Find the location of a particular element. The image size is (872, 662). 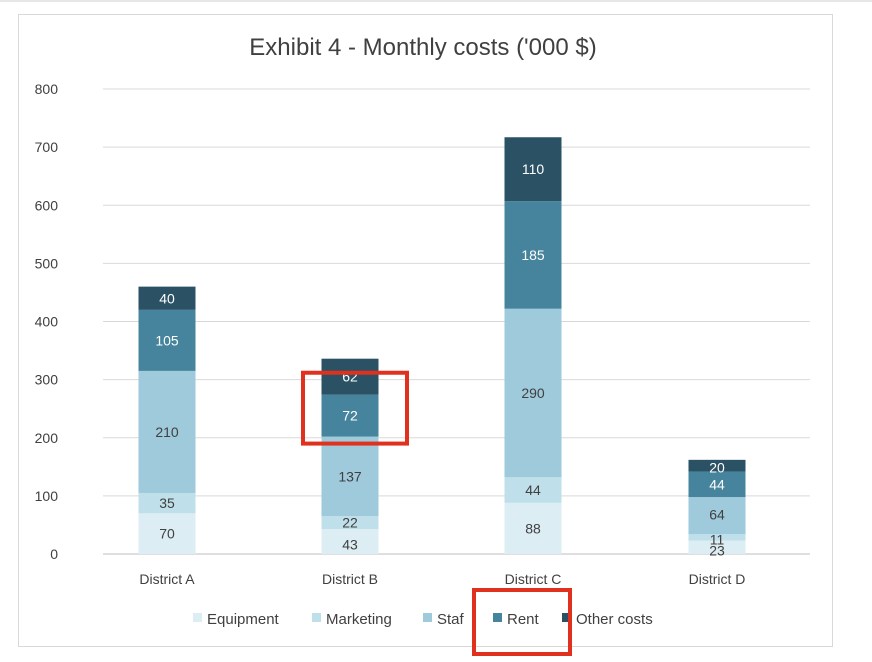

x-category-label: District C is located at coordinates (533, 579).